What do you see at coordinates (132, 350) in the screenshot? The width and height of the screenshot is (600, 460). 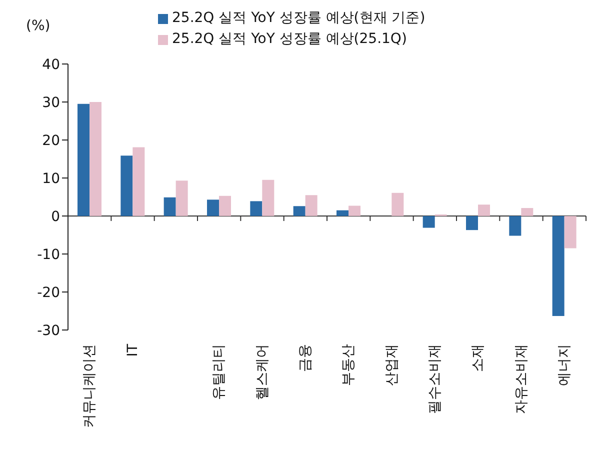 I see `x-tick-label: IT` at bounding box center [132, 350].